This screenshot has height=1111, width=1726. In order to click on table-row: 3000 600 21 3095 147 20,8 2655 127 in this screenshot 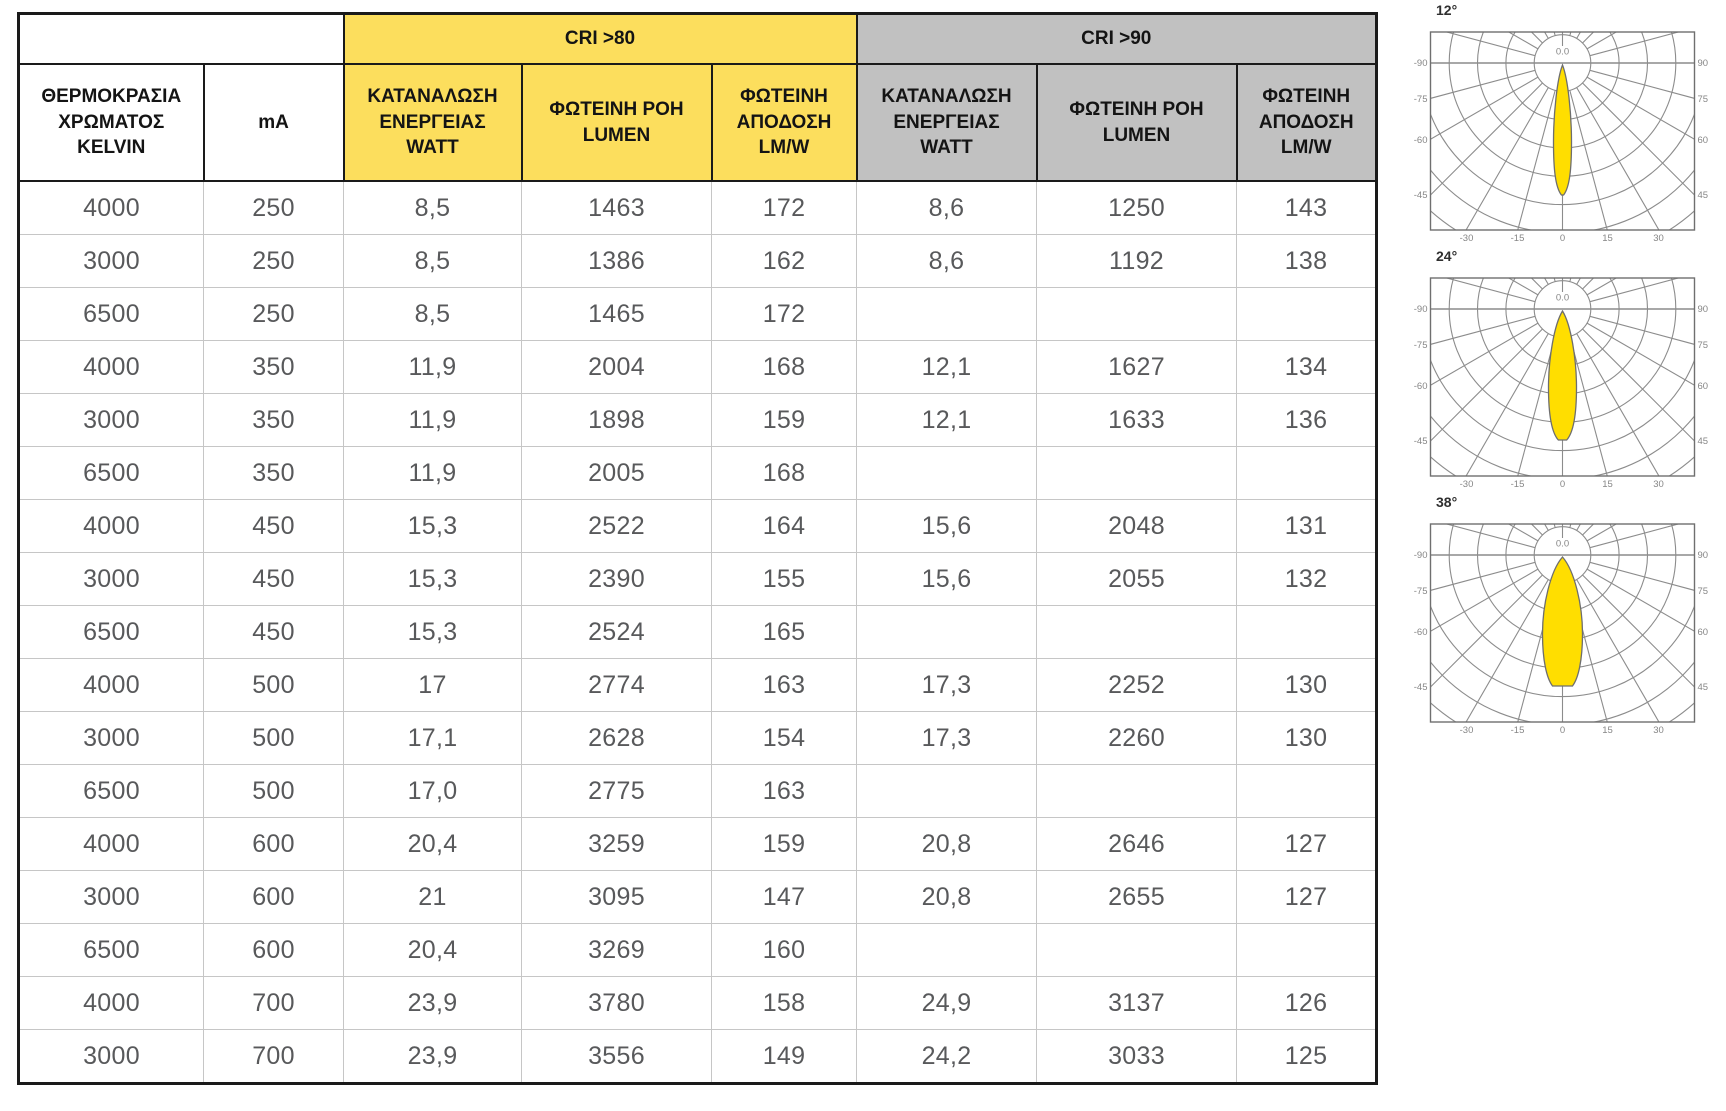, I will do `click(697, 897)`.